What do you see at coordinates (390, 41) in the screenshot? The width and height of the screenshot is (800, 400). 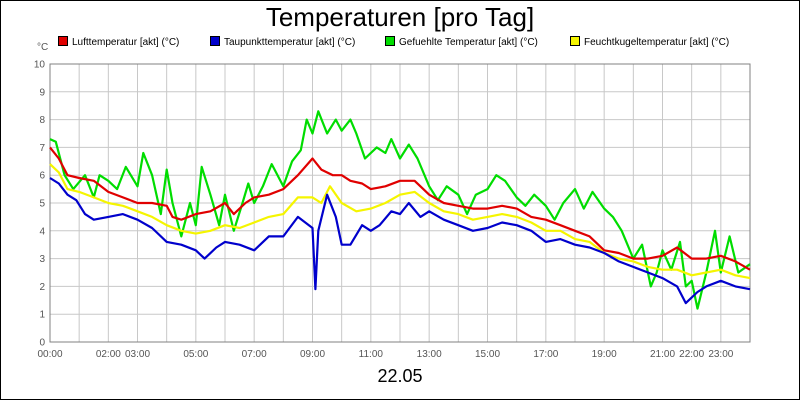 I see `legend-swatch-green` at bounding box center [390, 41].